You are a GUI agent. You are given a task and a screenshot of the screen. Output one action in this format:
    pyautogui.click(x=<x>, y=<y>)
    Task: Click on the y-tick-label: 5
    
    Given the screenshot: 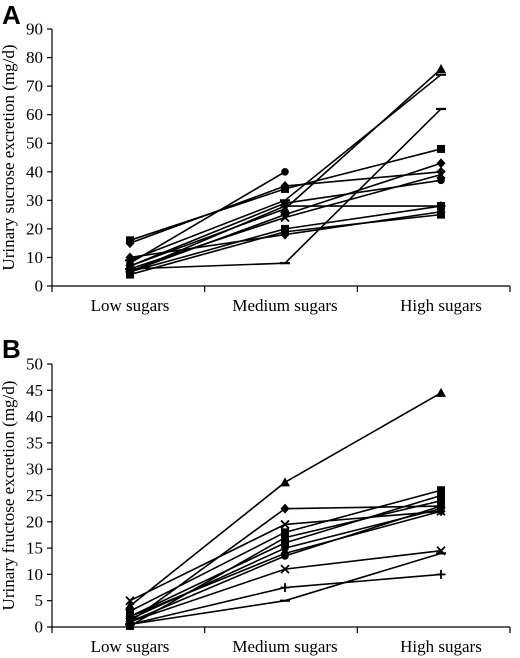 What is the action you would take?
    pyautogui.click(x=39, y=600)
    